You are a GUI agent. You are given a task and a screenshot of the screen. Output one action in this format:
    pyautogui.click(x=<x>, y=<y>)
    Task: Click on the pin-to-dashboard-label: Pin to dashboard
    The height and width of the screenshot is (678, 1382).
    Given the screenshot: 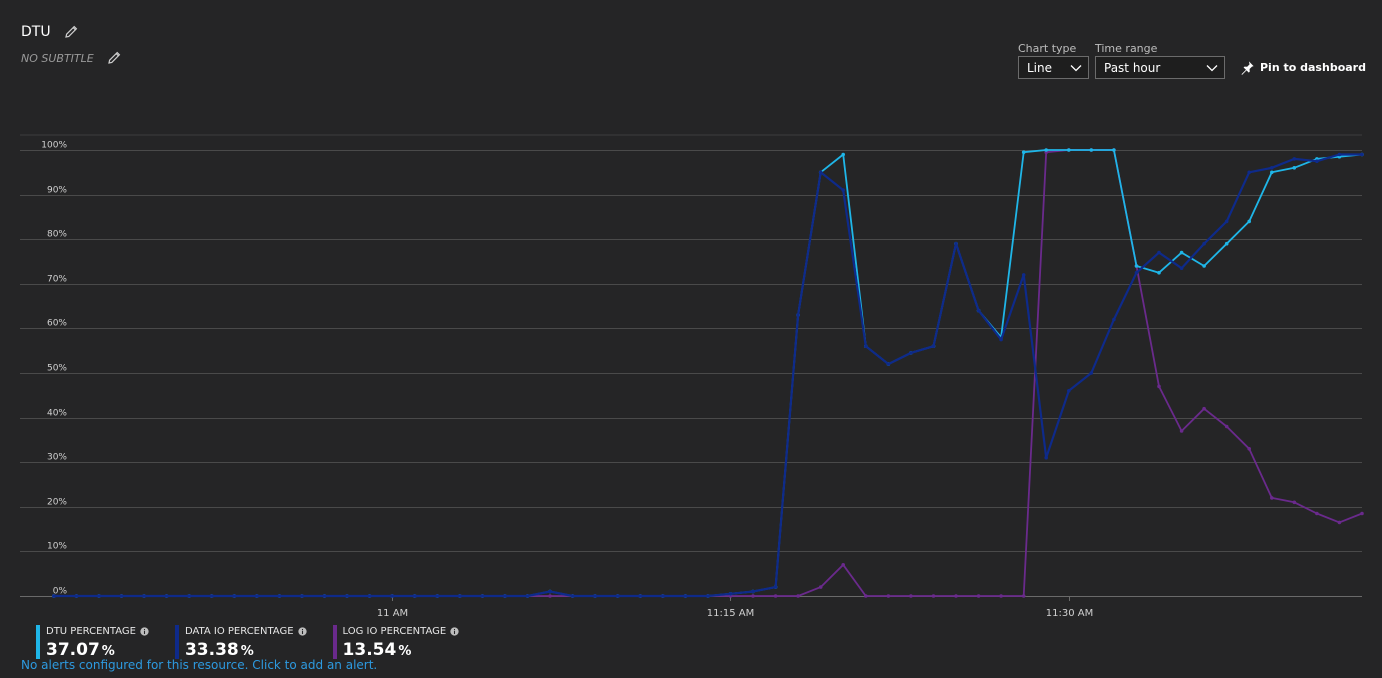 What is the action you would take?
    pyautogui.click(x=1313, y=67)
    